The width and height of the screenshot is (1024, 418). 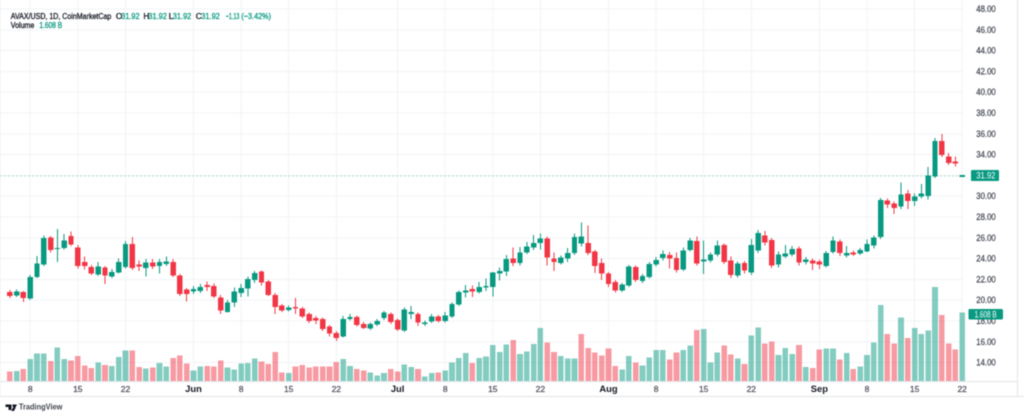 What do you see at coordinates (986, 217) in the screenshot?
I see `svg-text: 28.00` at bounding box center [986, 217].